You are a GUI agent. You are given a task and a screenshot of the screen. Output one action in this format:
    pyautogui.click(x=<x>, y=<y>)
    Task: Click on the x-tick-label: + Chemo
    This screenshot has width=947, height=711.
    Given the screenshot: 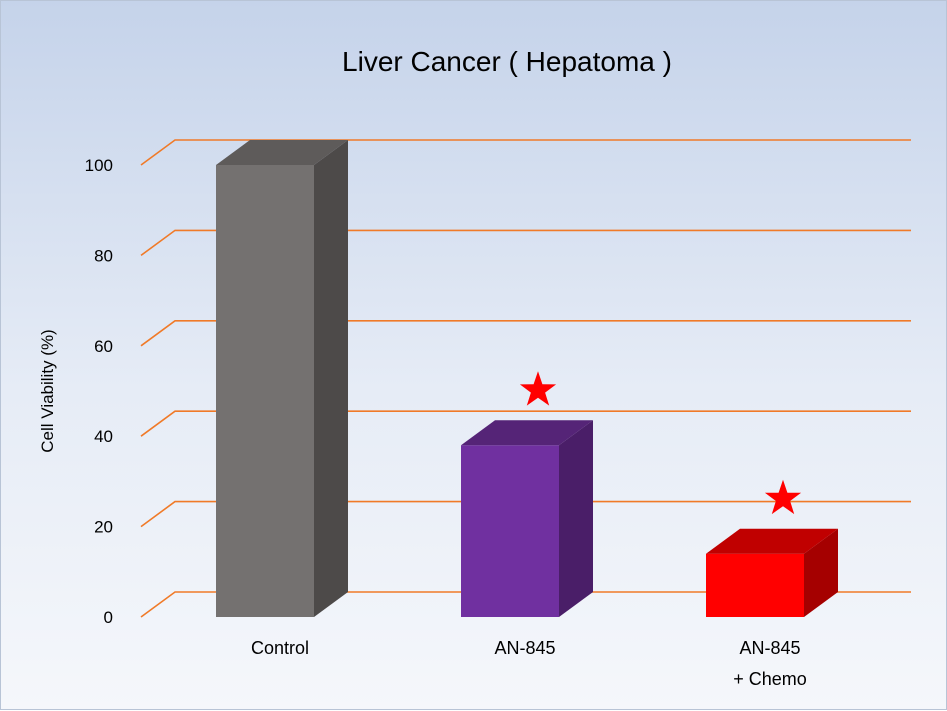 What is the action you would take?
    pyautogui.click(x=770, y=679)
    